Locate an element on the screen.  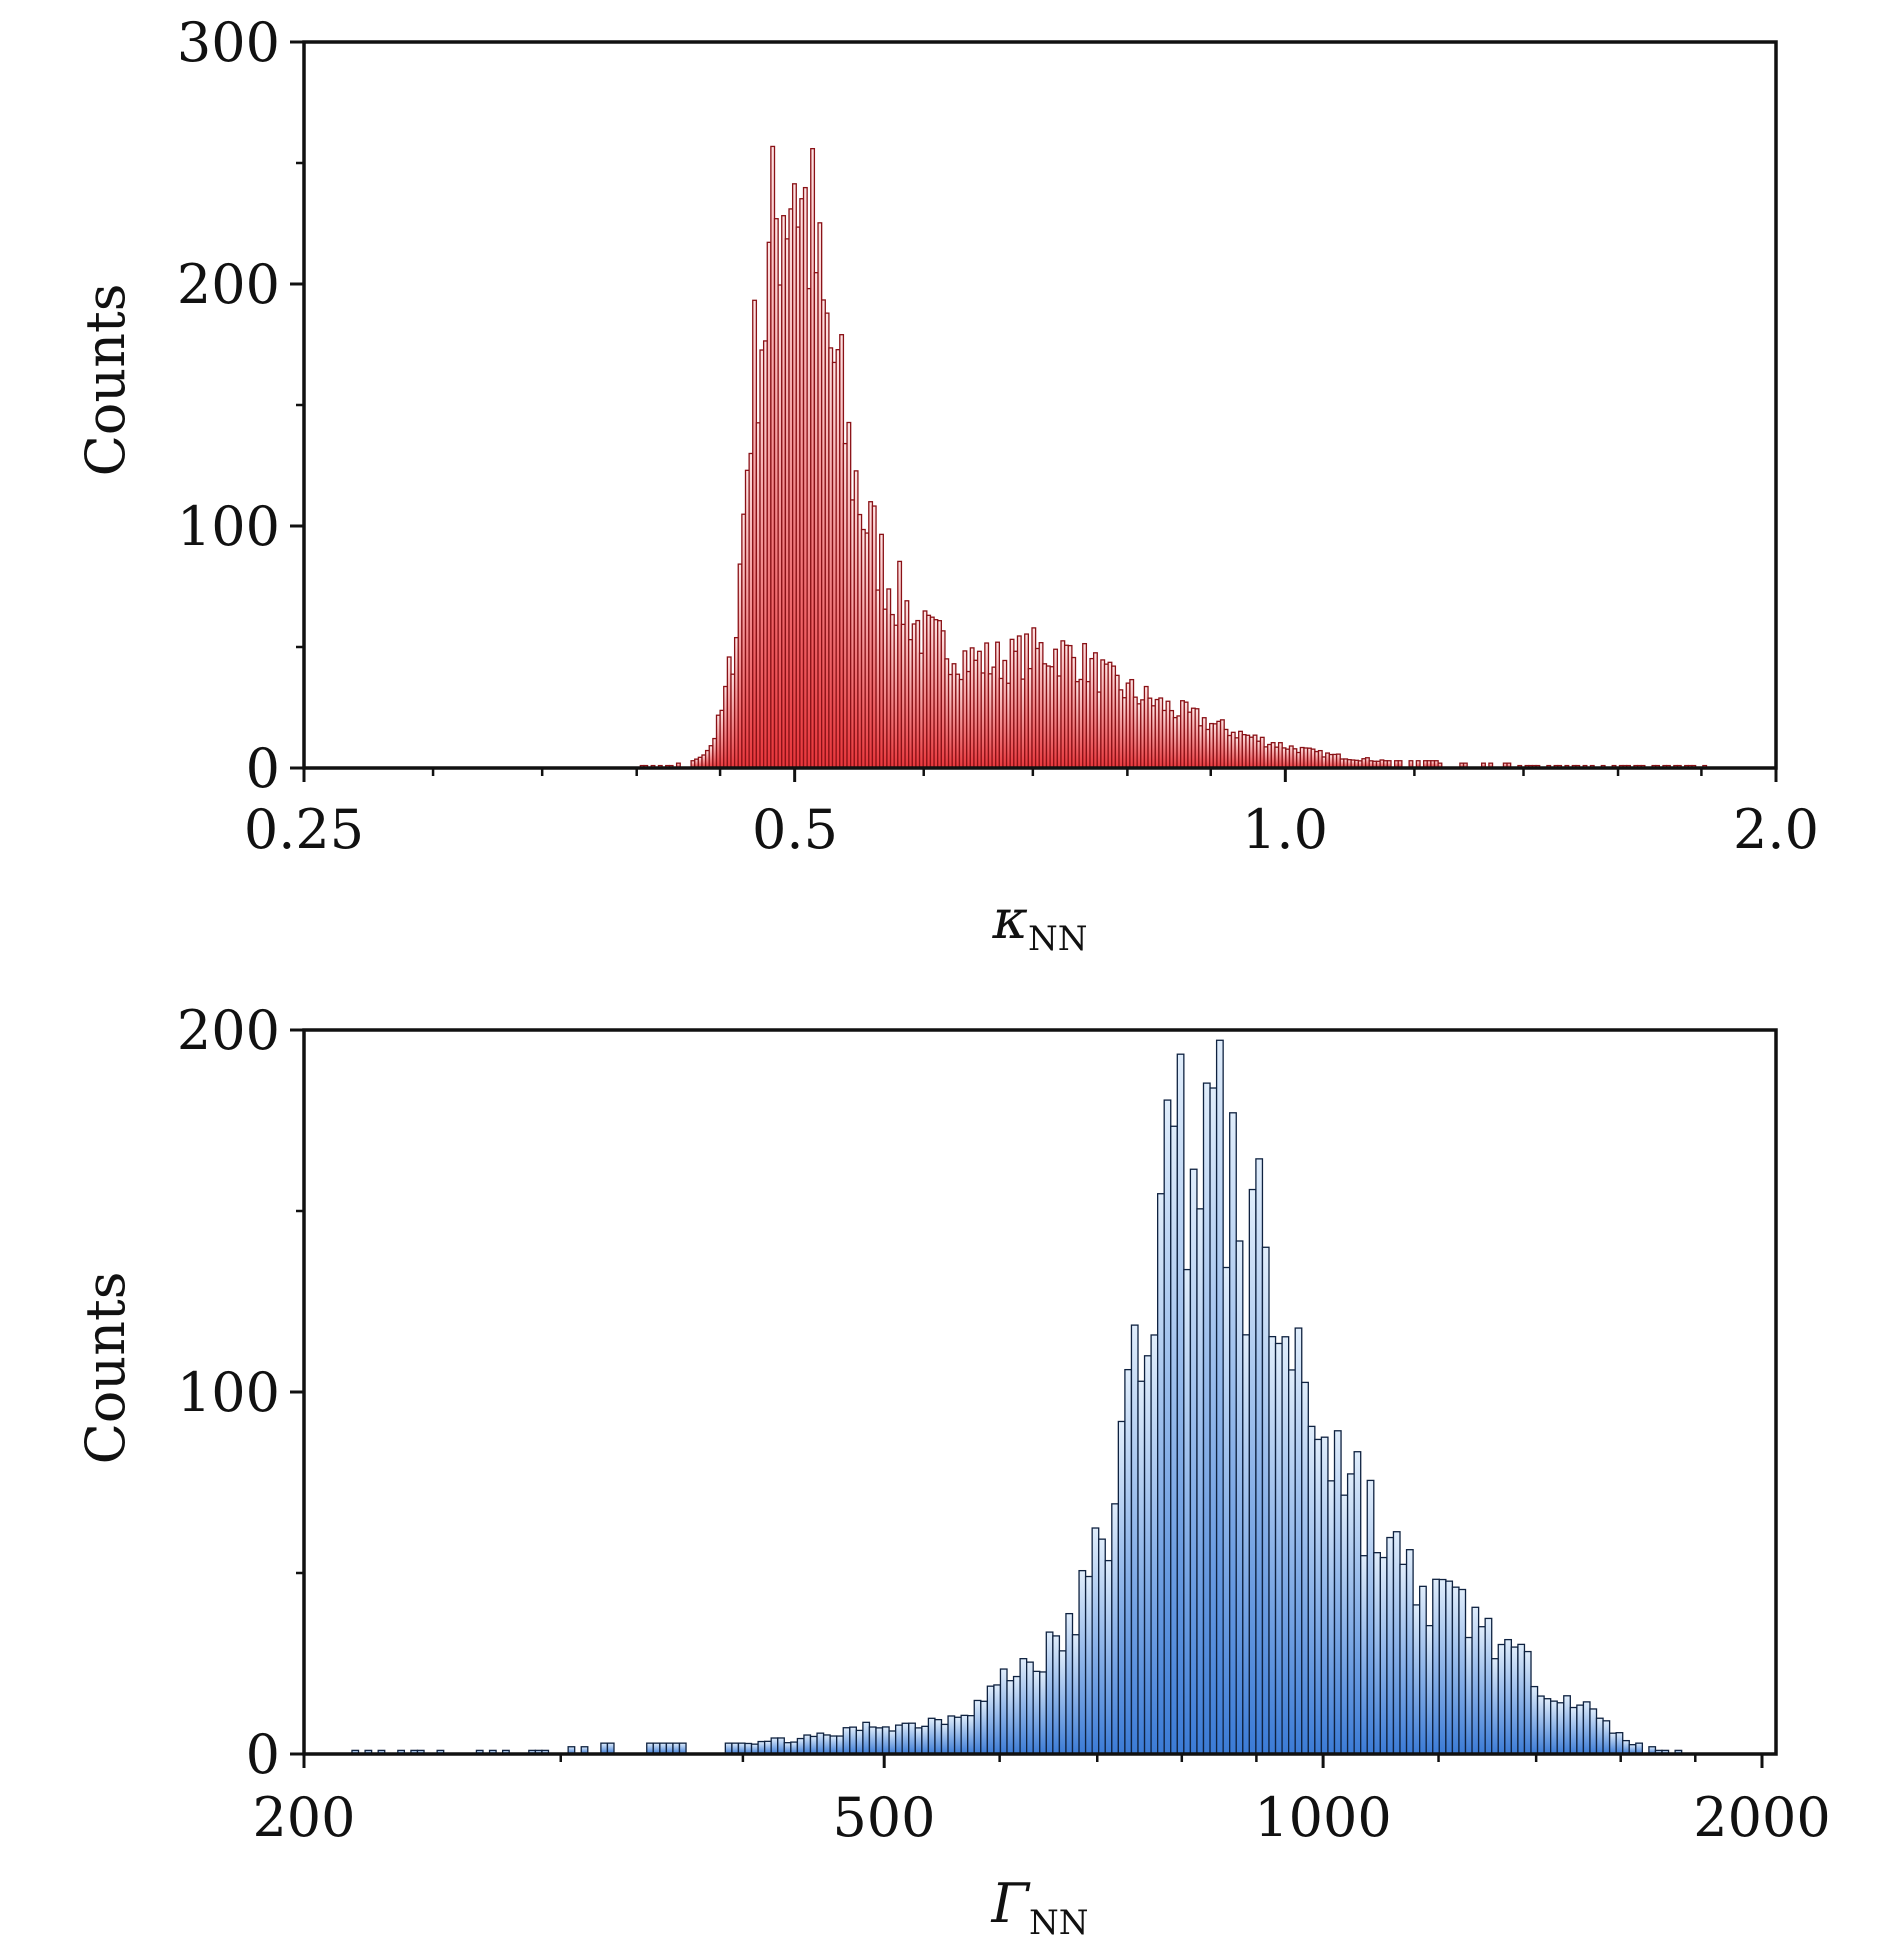
gamma-xtick-label-200: 200 is located at coordinates (303, 1817).